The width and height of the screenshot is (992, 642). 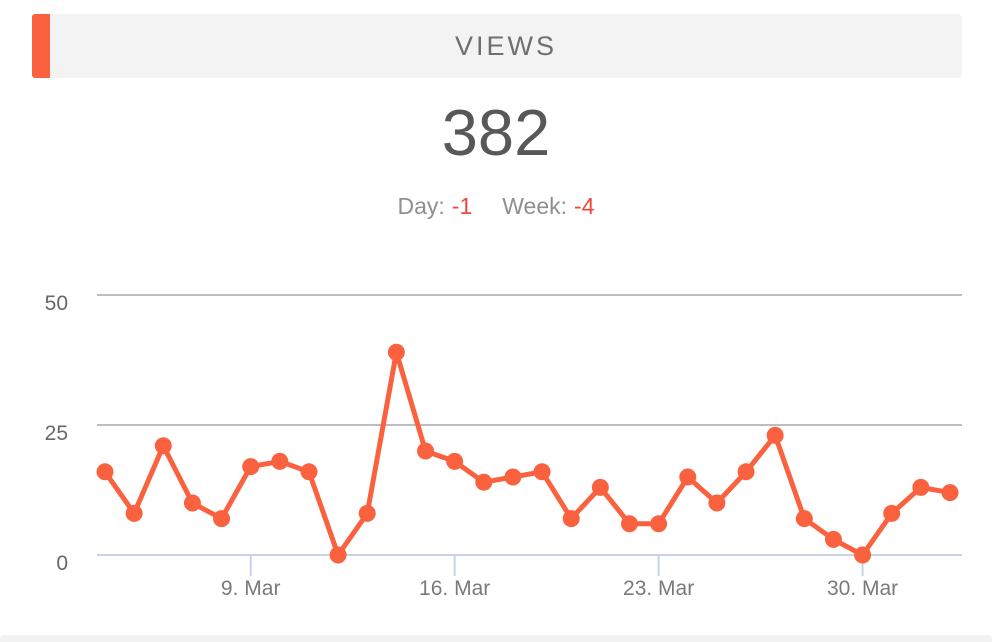 What do you see at coordinates (367, 513) in the screenshot?
I see `data-point-13. Mar` at bounding box center [367, 513].